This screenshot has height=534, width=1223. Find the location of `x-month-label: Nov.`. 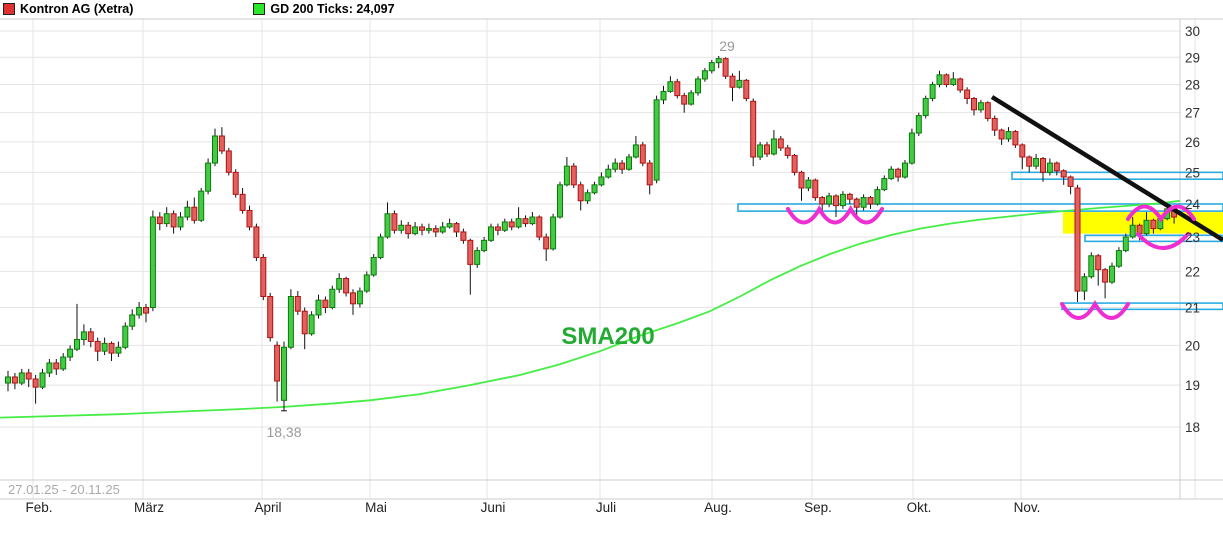

x-month-label: Nov. is located at coordinates (1027, 507).